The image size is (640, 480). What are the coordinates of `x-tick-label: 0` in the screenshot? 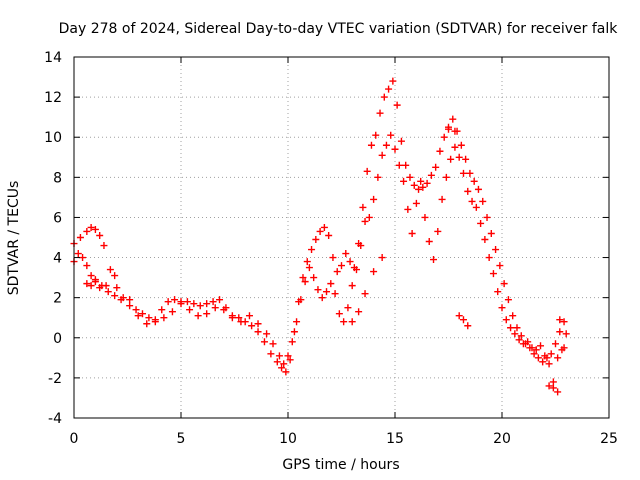 It's located at (74, 439).